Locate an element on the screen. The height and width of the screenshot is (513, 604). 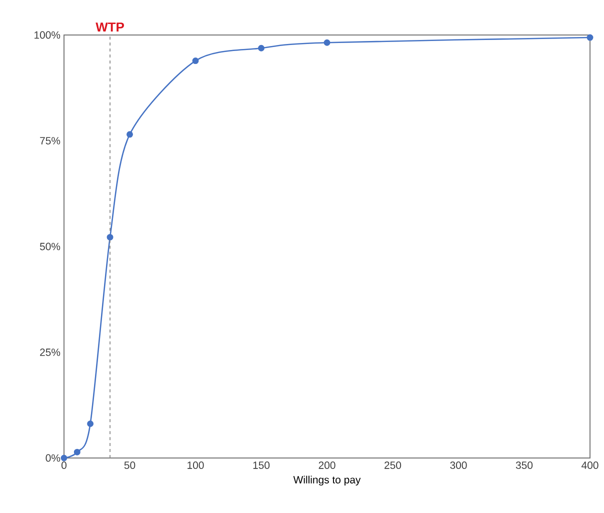
y-tick-label: 0% is located at coordinates (53, 458).